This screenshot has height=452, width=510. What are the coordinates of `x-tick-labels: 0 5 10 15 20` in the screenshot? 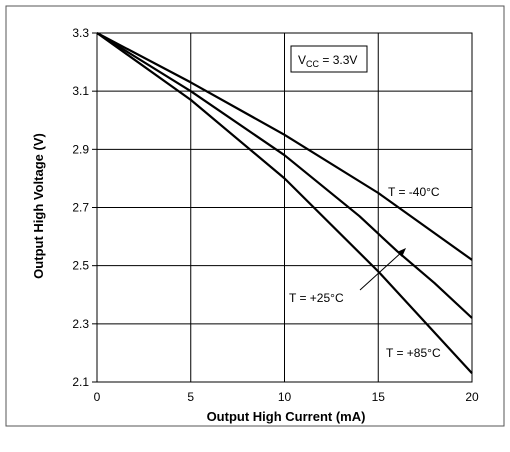 It's located at (286, 397).